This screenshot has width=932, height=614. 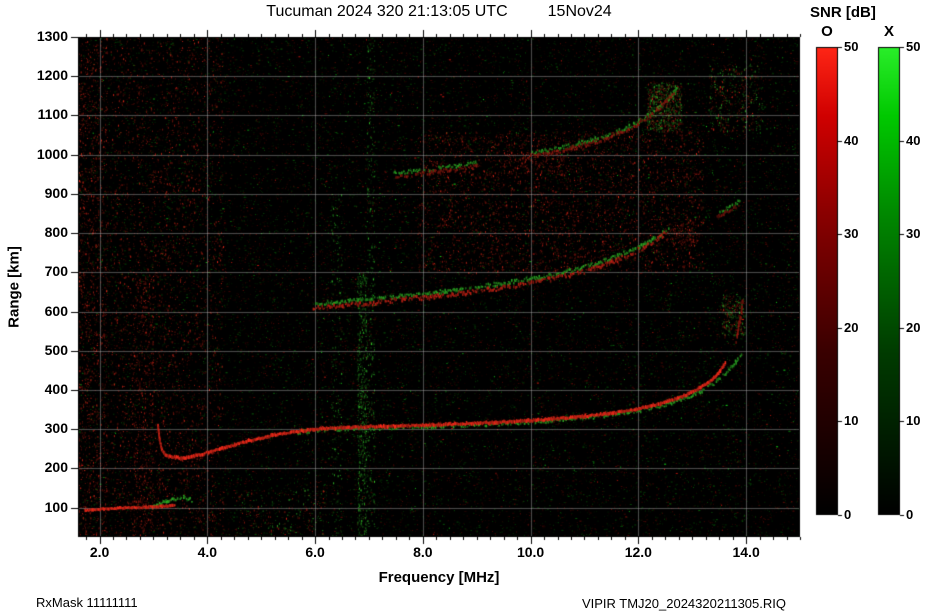 What do you see at coordinates (579, 11) in the screenshot?
I see `date-label: 15Nov24` at bounding box center [579, 11].